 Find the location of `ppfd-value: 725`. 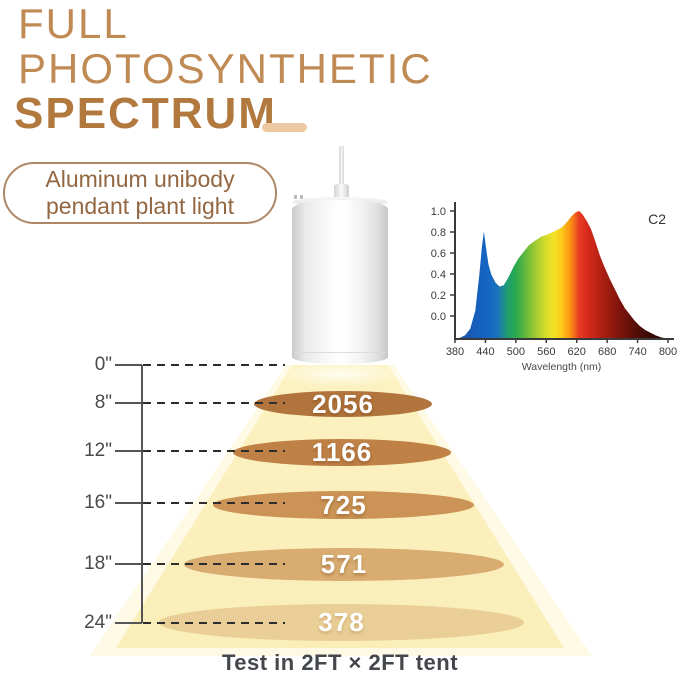

ppfd-value: 725 is located at coordinates (343, 504).